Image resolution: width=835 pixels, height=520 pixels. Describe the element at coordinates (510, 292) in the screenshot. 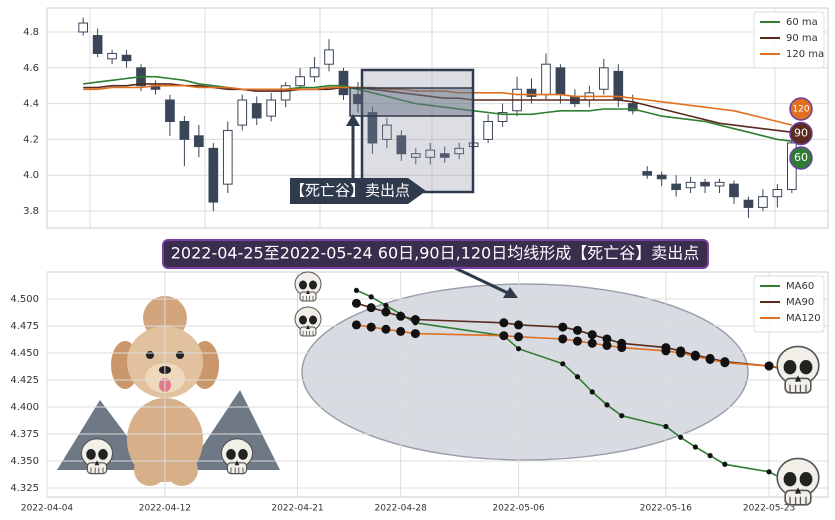

I see `title-arrow-head` at that location.